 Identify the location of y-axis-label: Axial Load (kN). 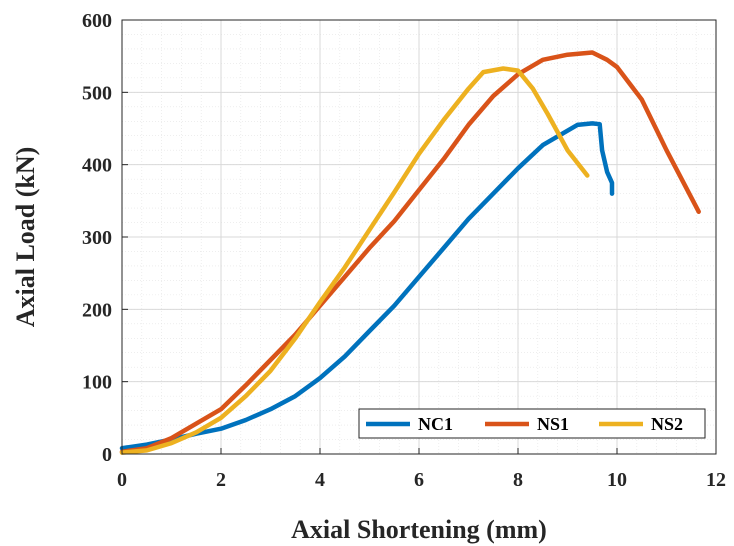
(25, 237).